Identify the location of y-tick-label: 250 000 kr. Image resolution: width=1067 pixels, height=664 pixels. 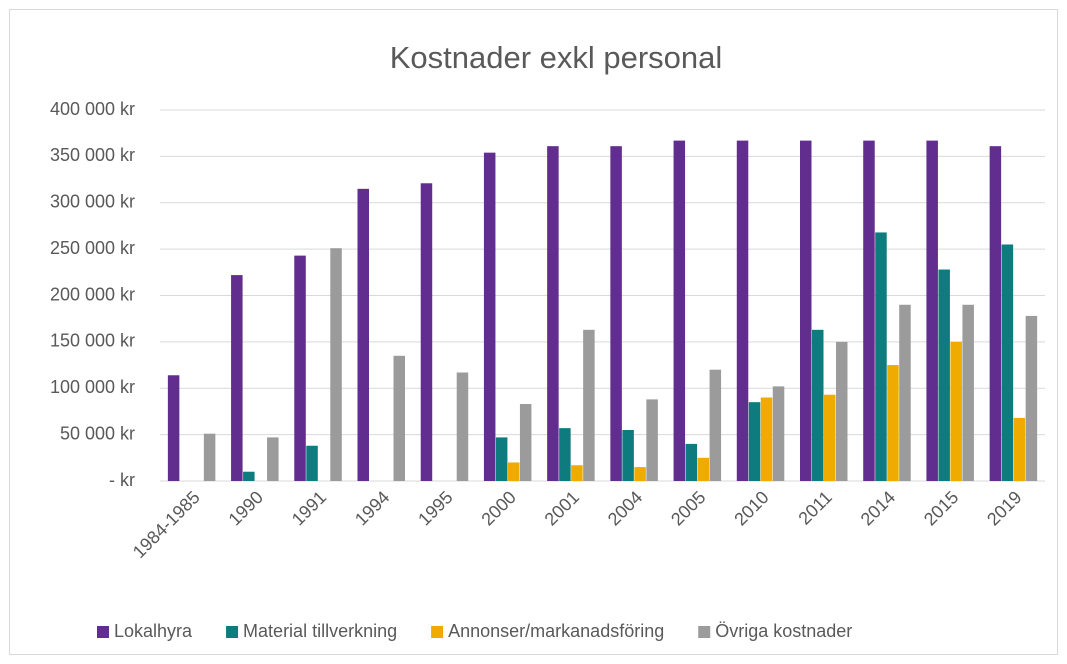
(92, 248).